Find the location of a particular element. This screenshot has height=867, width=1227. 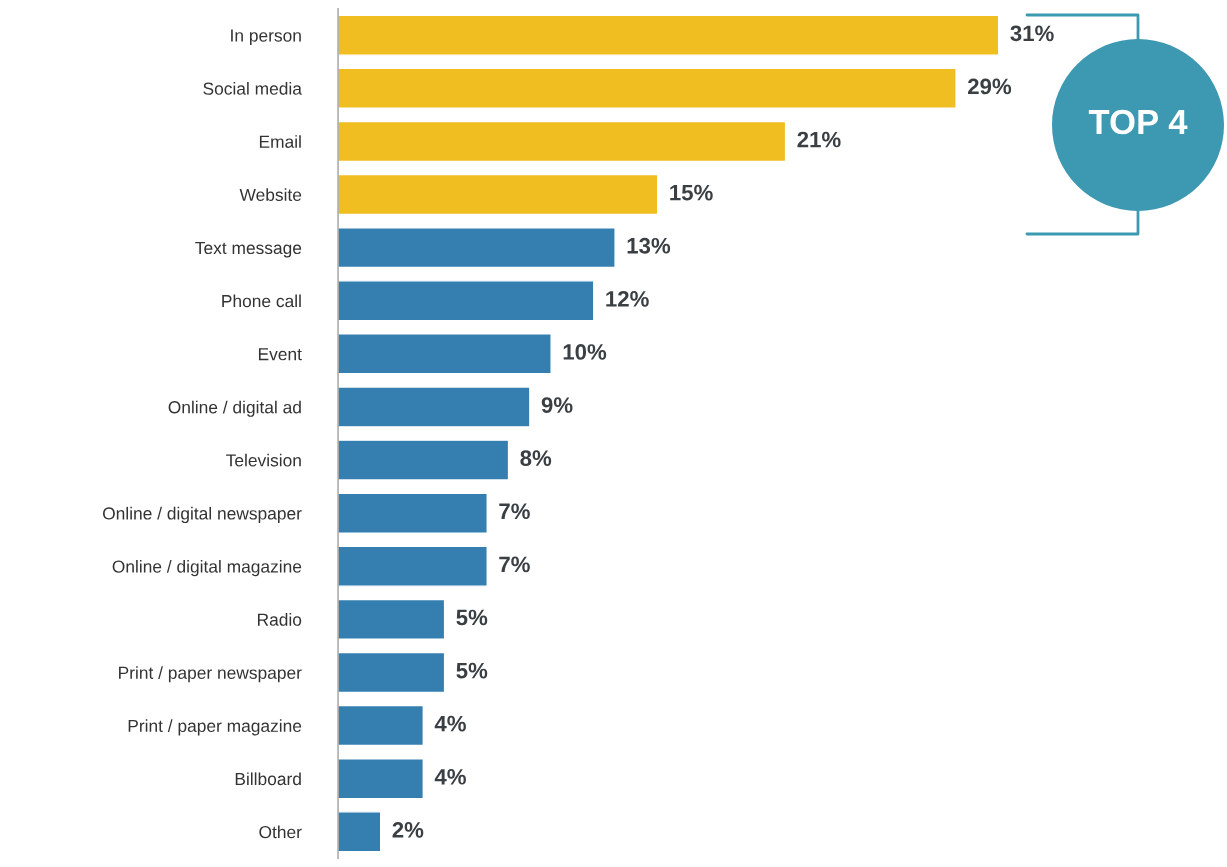

data-label: 29% is located at coordinates (989, 86).